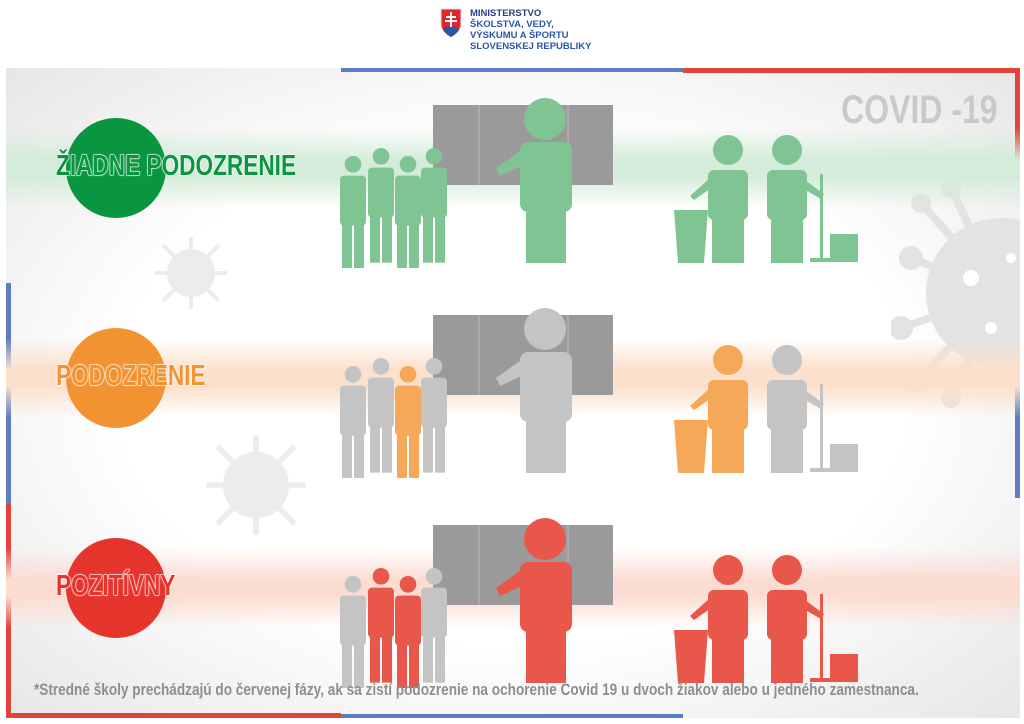 This screenshot has height=724, width=1024. What do you see at coordinates (919, 110) in the screenshot?
I see `covid-title: COVID -19` at bounding box center [919, 110].